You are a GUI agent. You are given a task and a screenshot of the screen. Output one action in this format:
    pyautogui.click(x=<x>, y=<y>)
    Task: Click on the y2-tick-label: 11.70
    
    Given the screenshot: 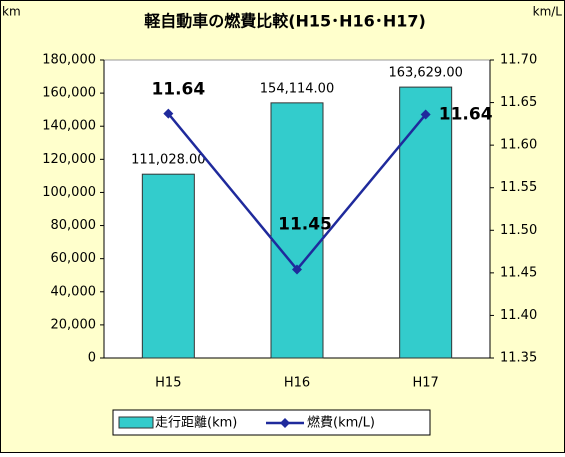 What is the action you would take?
    pyautogui.click(x=518, y=60)
    